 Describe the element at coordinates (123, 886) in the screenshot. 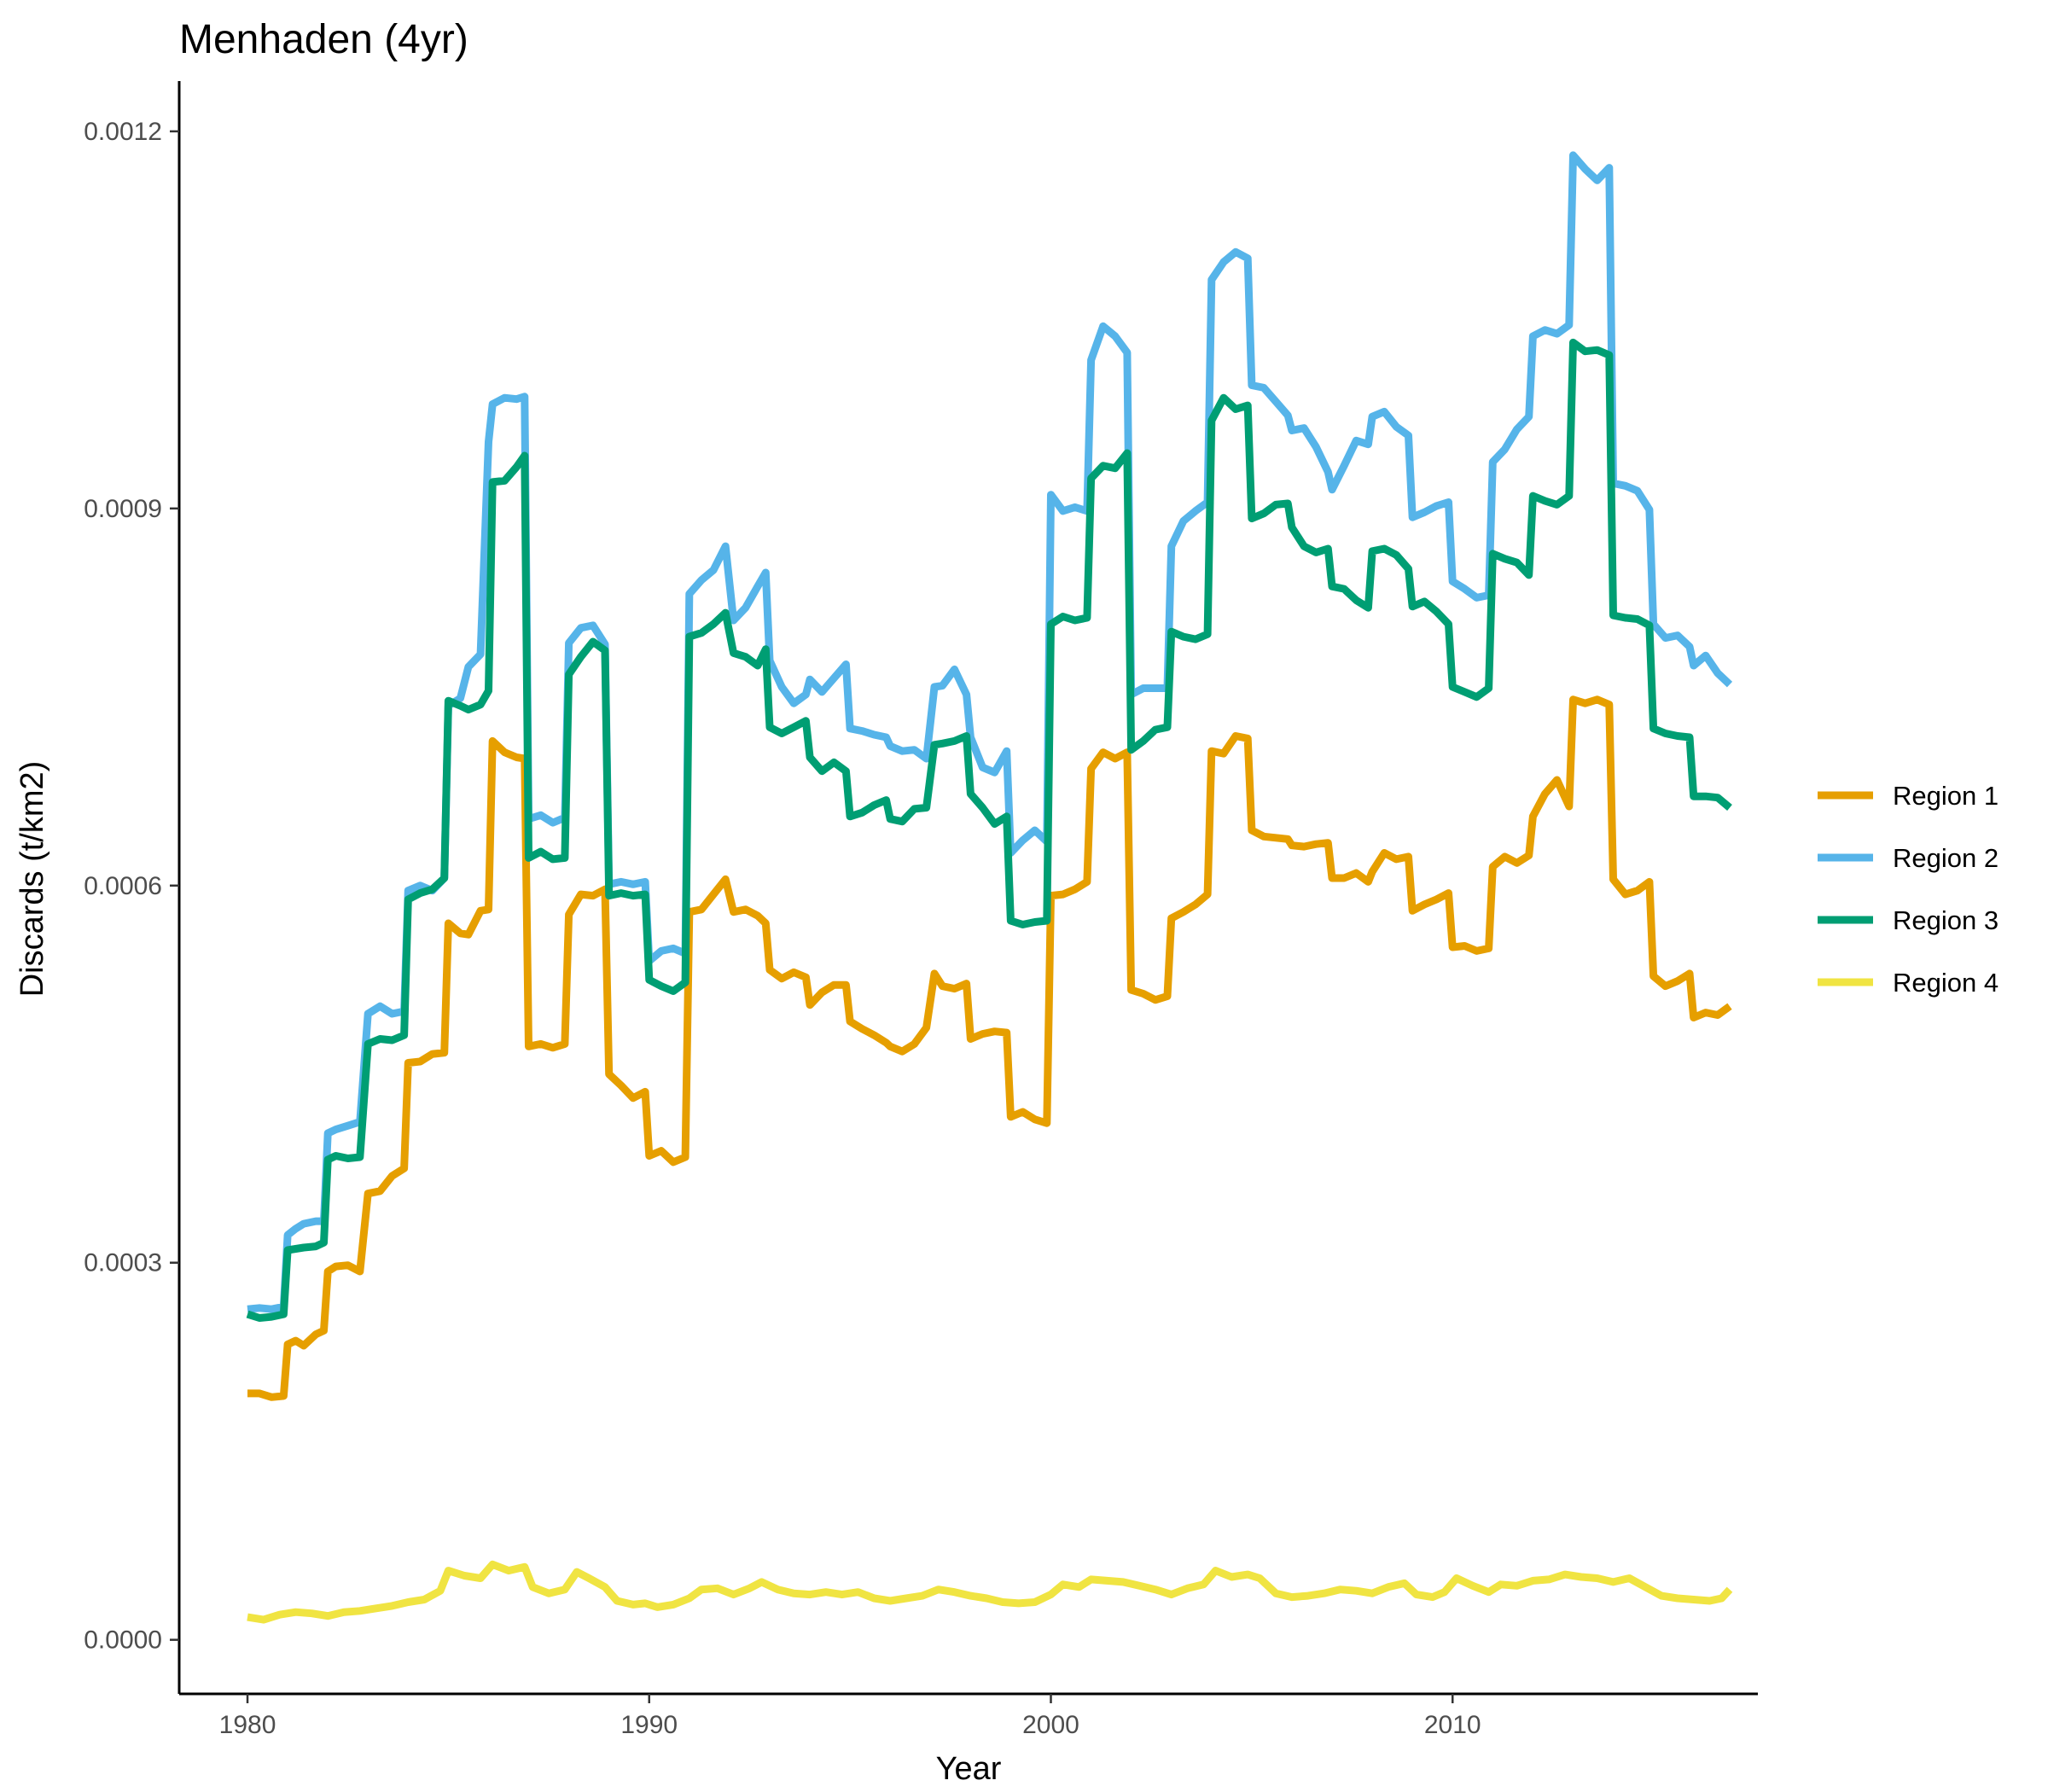

I see `y-tick-label: 0.0006` at that location.